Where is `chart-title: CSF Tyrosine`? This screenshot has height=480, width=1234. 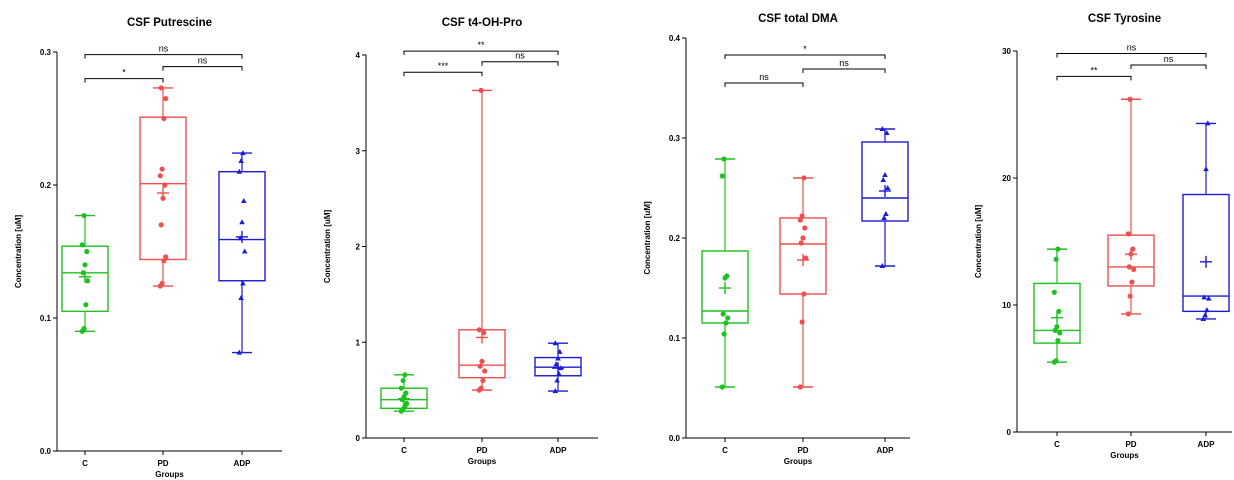
chart-title: CSF Tyrosine is located at coordinates (1124, 19).